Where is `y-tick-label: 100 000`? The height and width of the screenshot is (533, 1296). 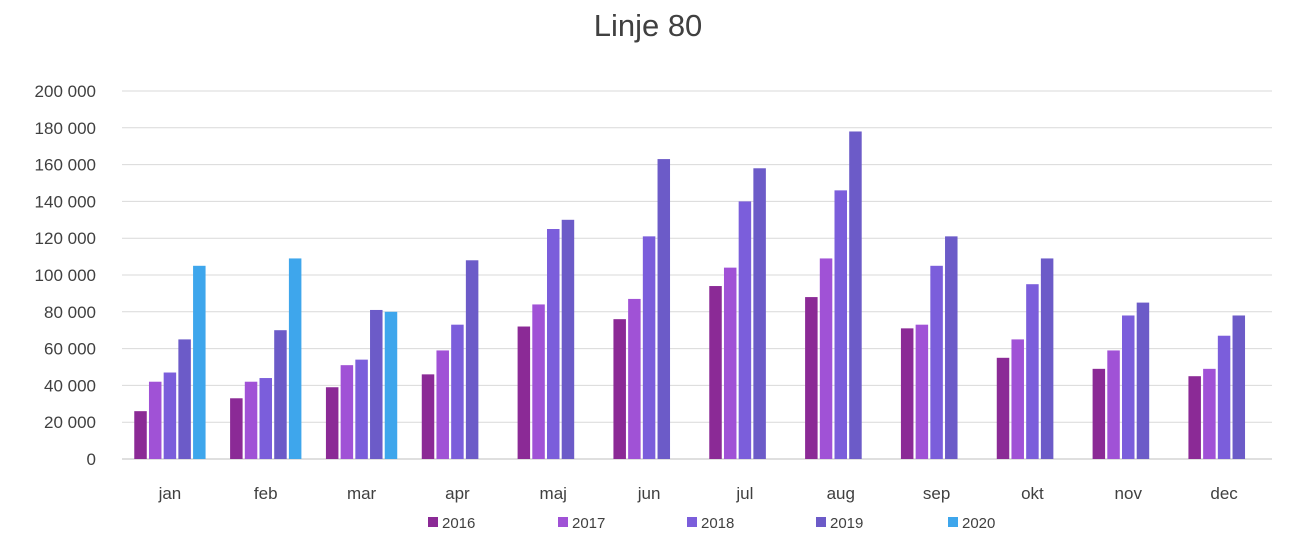 y-tick-label: 100 000 is located at coordinates (65, 275).